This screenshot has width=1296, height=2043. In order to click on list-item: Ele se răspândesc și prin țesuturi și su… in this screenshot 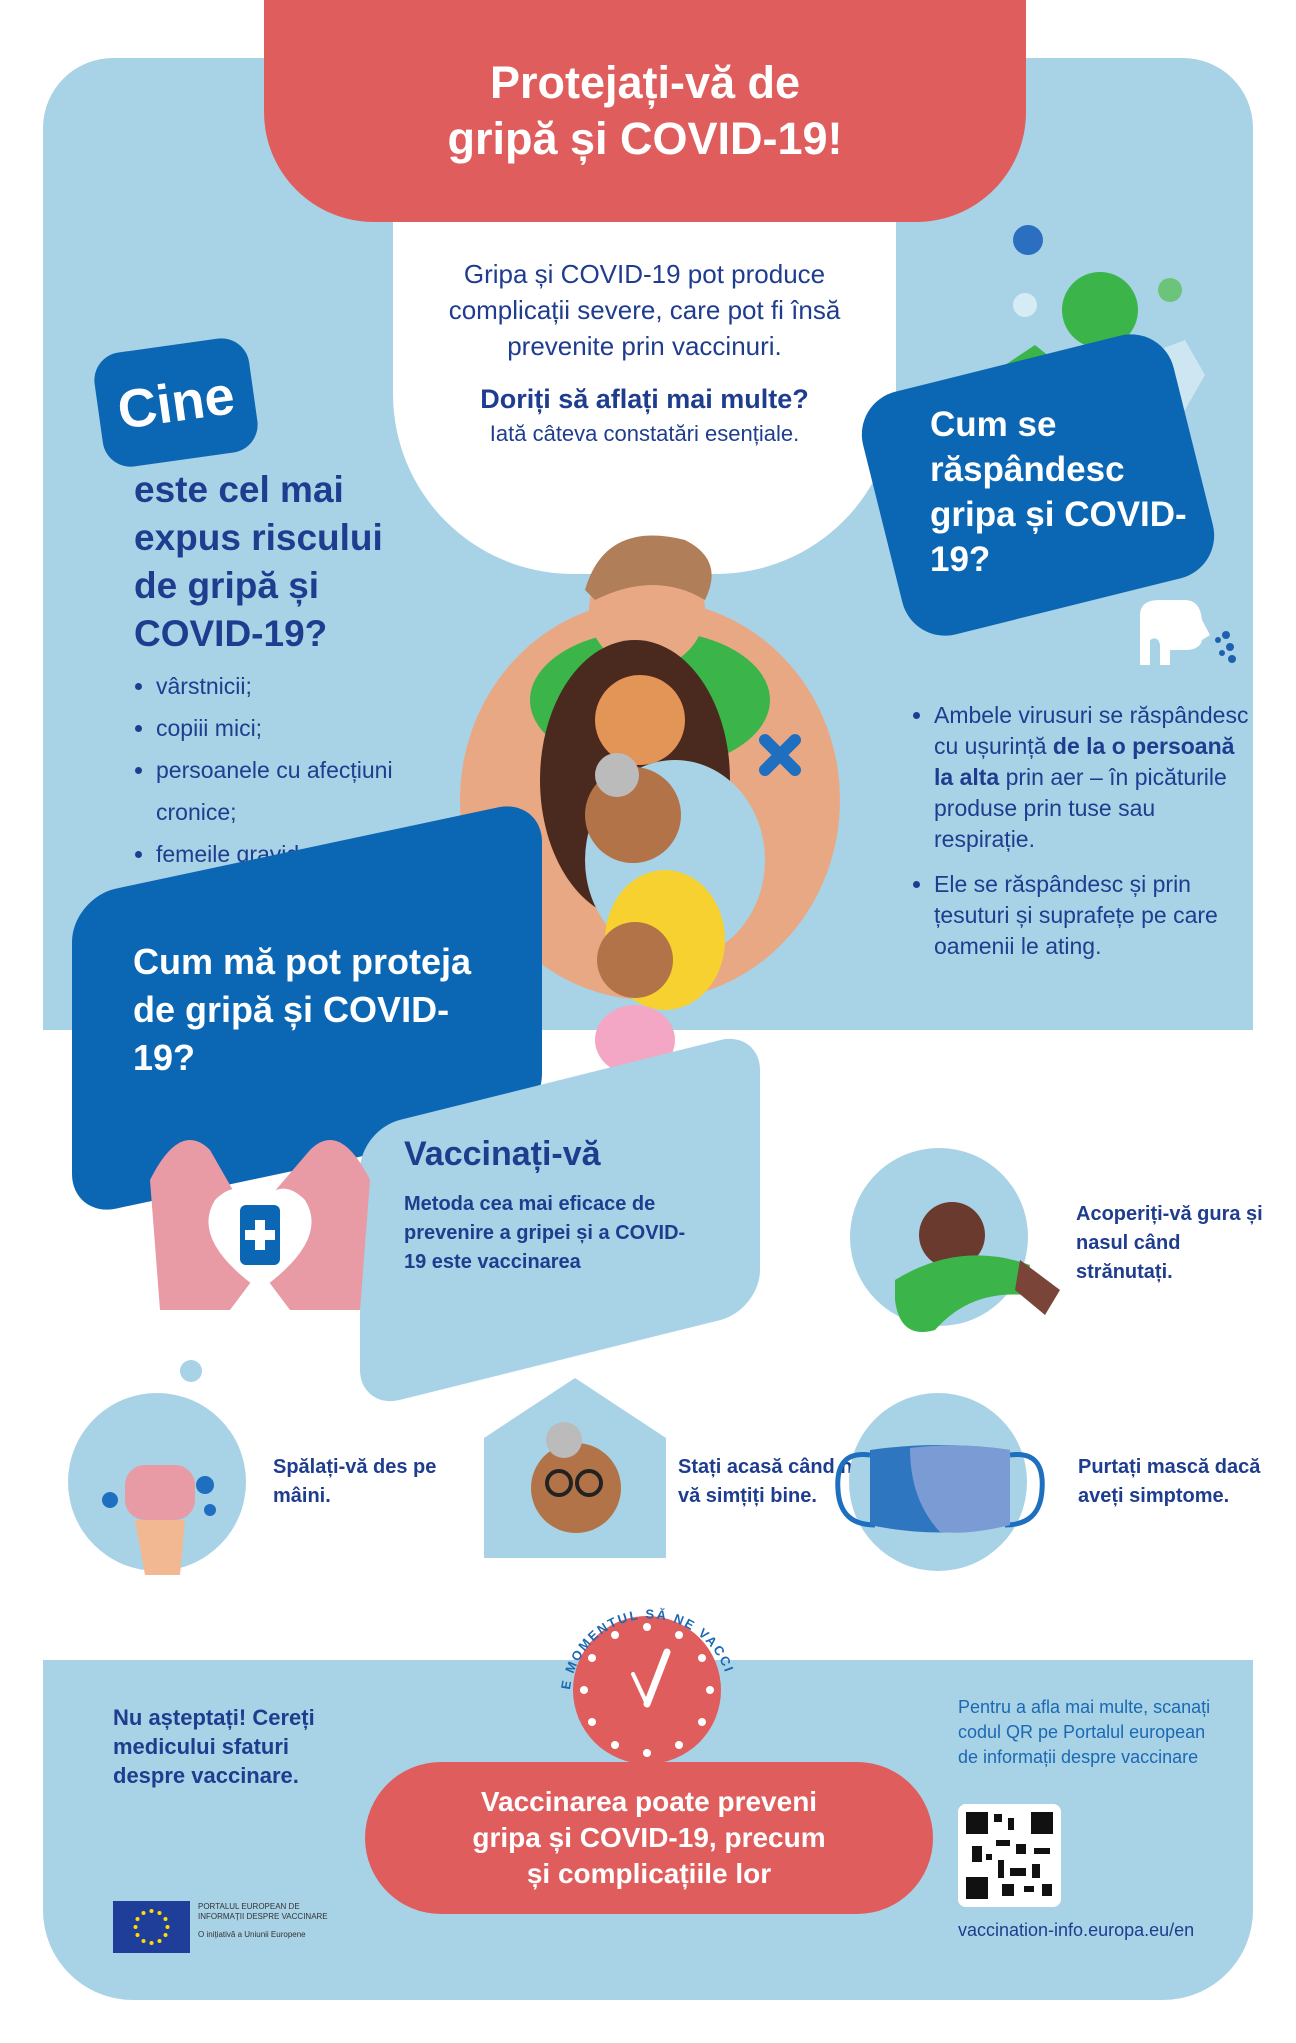, I will do `click(1094, 915)`.